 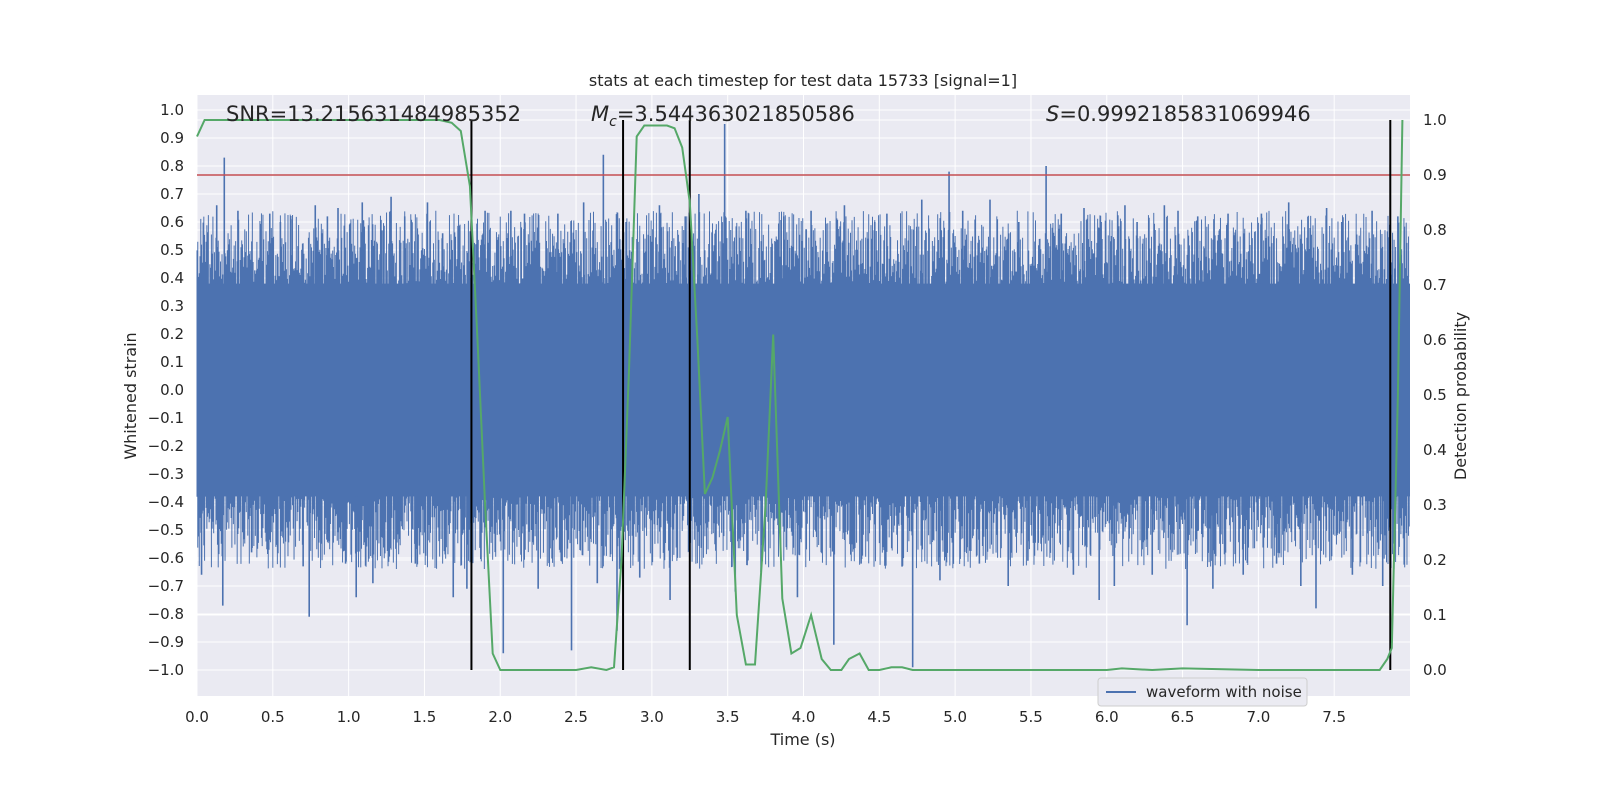 I want to click on x-tick-label: 1.5, so click(x=425, y=717).